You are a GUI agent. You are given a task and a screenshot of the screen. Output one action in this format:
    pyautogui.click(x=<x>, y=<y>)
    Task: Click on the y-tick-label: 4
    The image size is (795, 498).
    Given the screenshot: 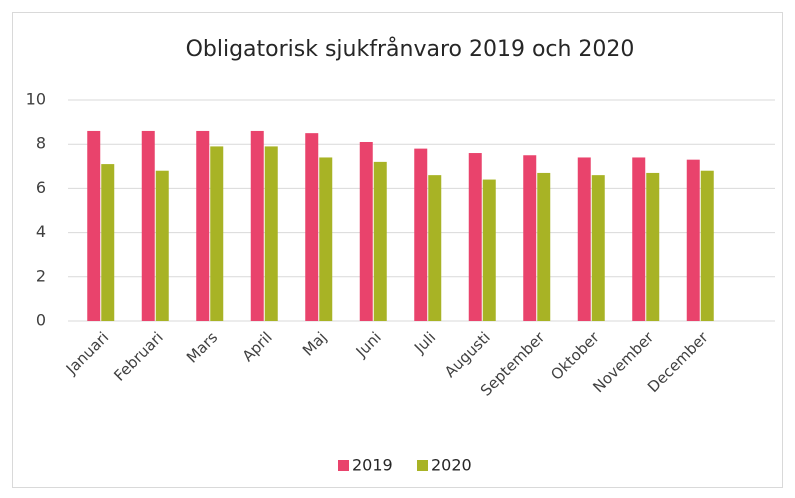 What is the action you would take?
    pyautogui.click(x=41, y=231)
    